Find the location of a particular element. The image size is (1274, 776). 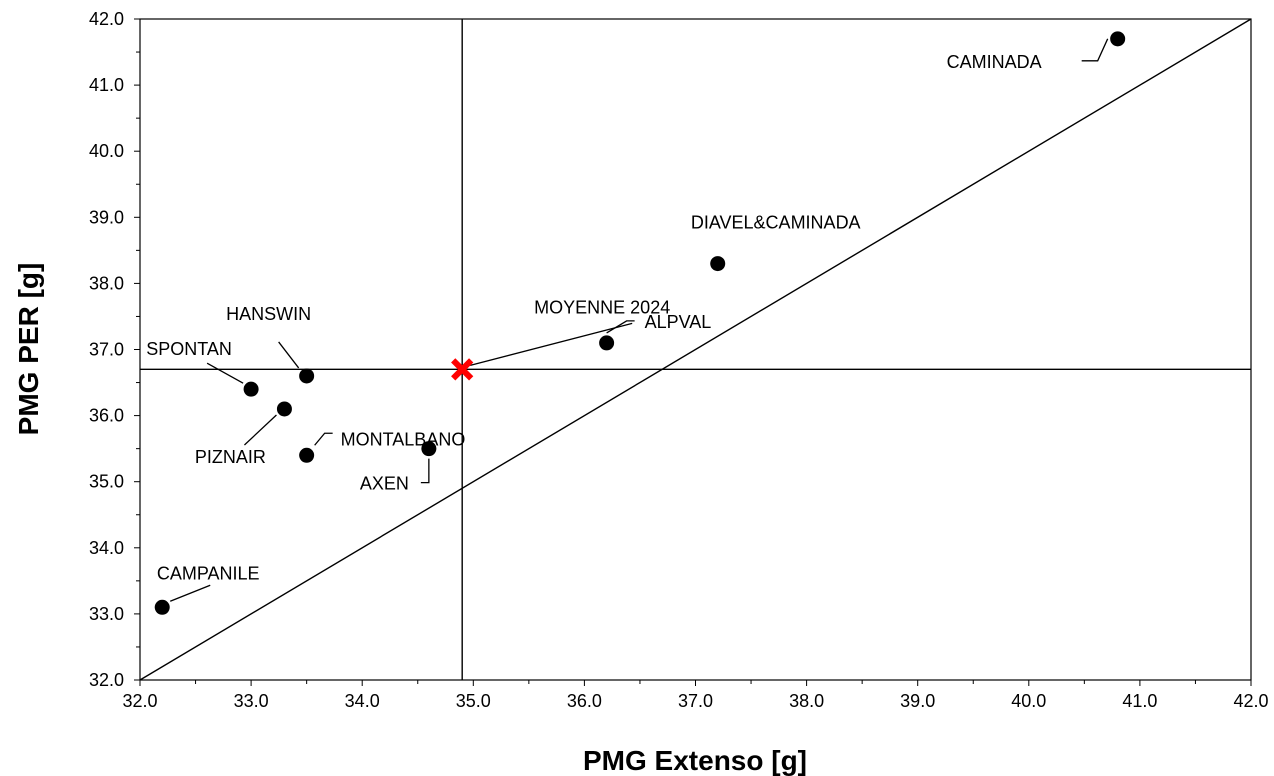

leader-line-campanile is located at coordinates (190, 593).